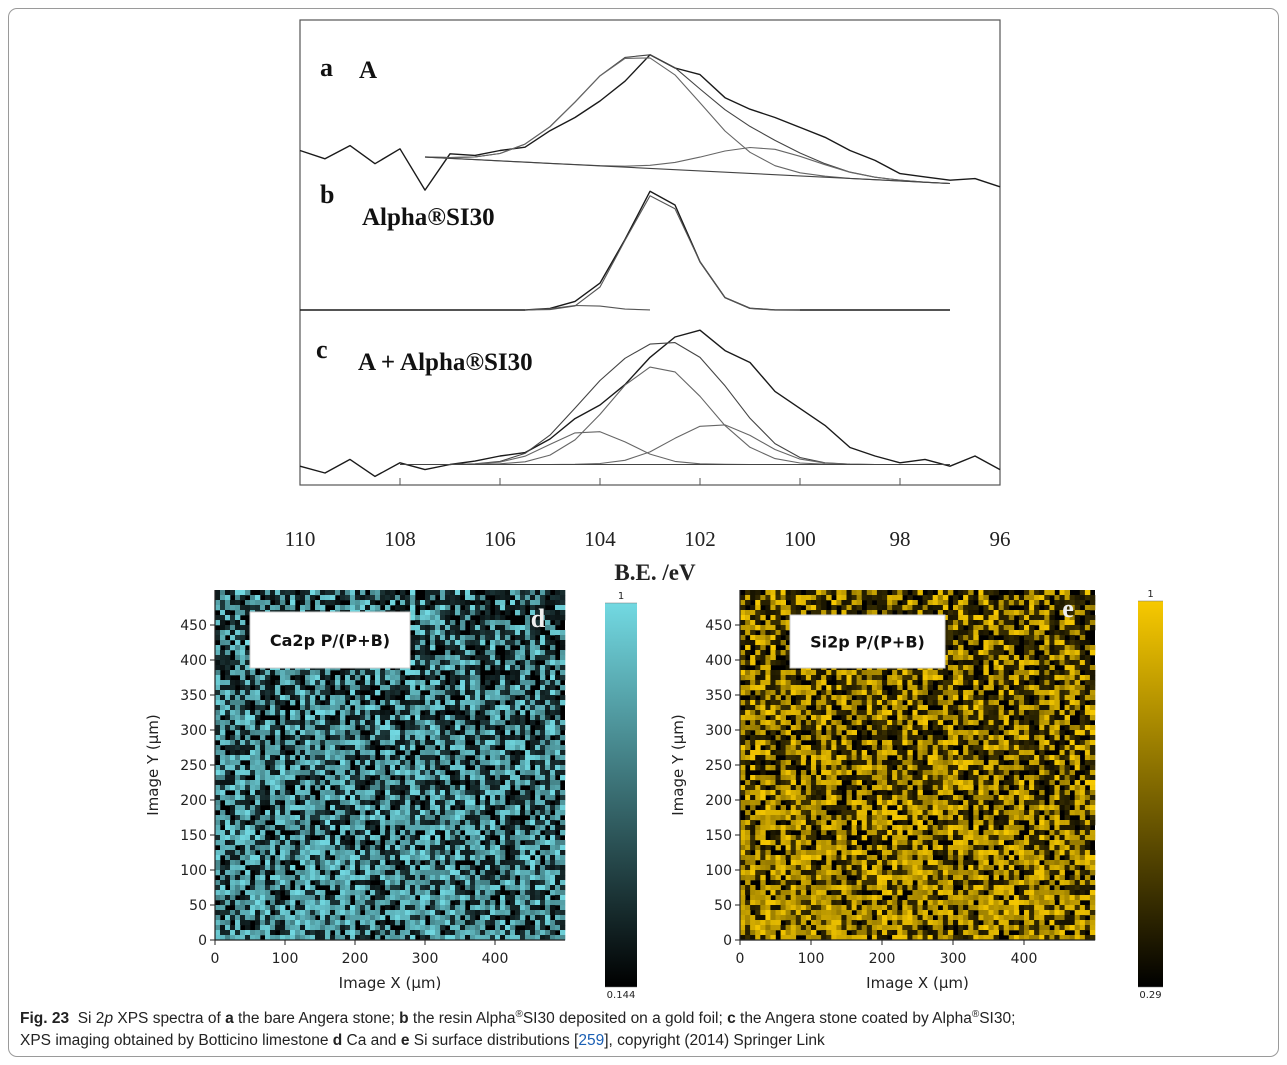  What do you see at coordinates (428, 217) in the screenshot?
I see `panel-title: Alpha®SI30` at bounding box center [428, 217].